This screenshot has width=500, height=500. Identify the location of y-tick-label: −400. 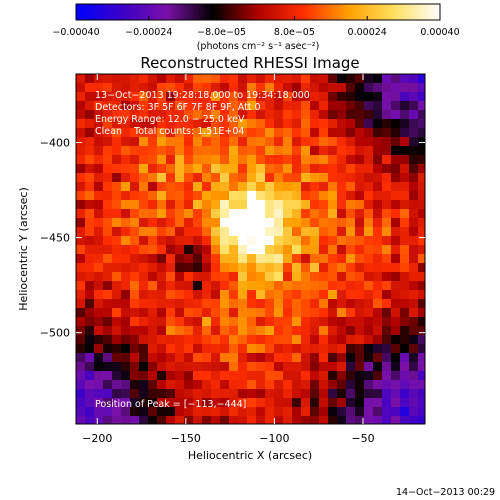
(55, 142).